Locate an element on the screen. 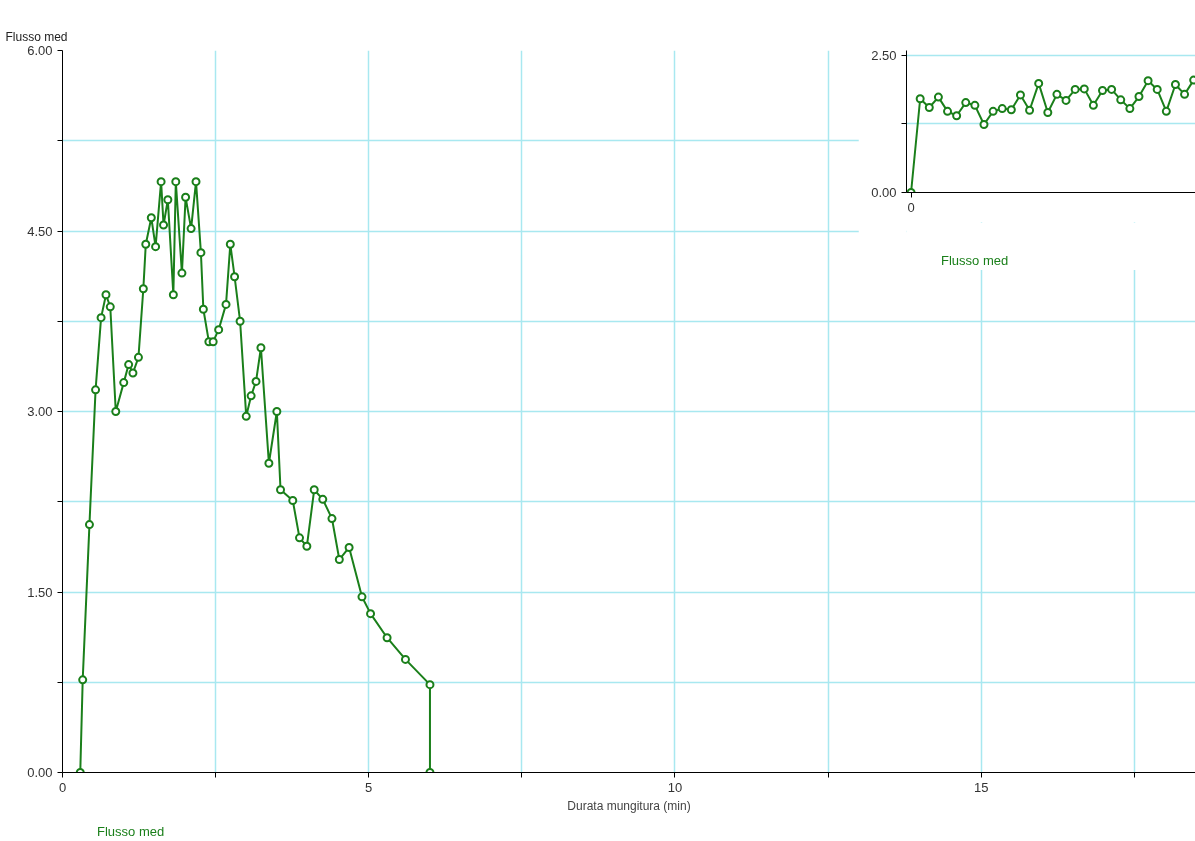 This screenshot has height=841, width=1195. x-tick-label: 5 is located at coordinates (369, 787).